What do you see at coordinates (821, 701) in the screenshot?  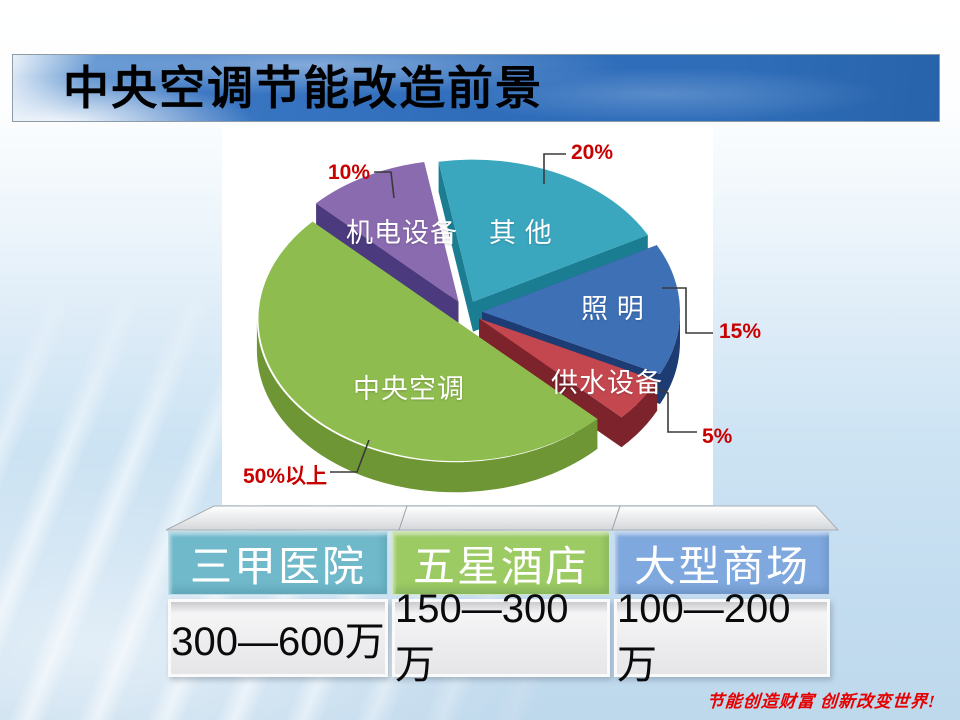 I see `slogan-footer: 节能创造财富 创新改变世界!` at bounding box center [821, 701].